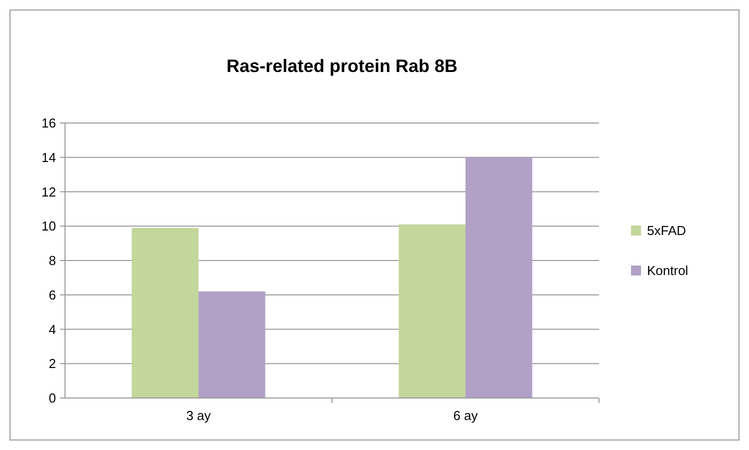  What do you see at coordinates (52, 329) in the screenshot?
I see `y-tick-label: 4` at bounding box center [52, 329].